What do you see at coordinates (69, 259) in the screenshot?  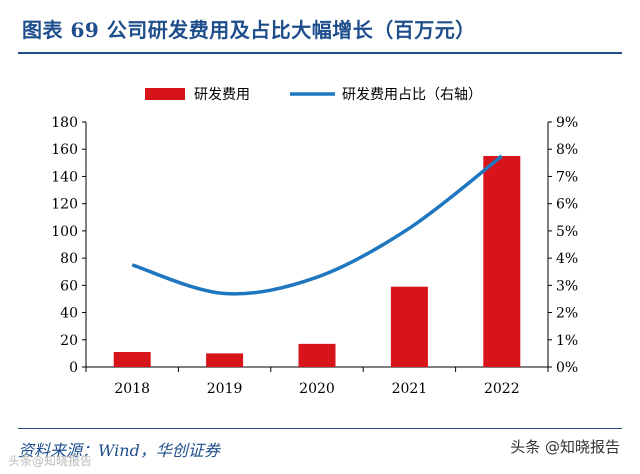 I see `left-tick-label: 80` at bounding box center [69, 259].